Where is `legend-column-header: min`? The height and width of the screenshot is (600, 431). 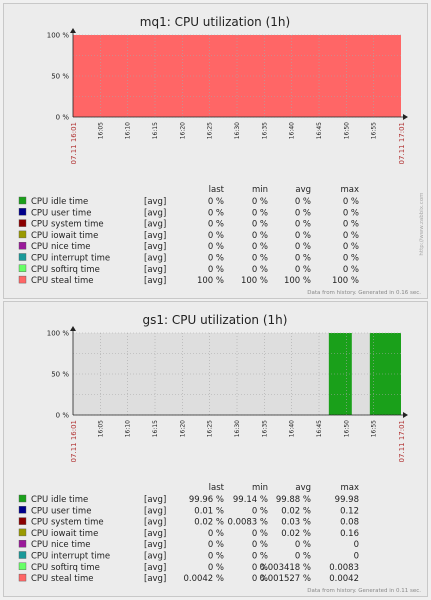 legend-column-header: min is located at coordinates (260, 488).